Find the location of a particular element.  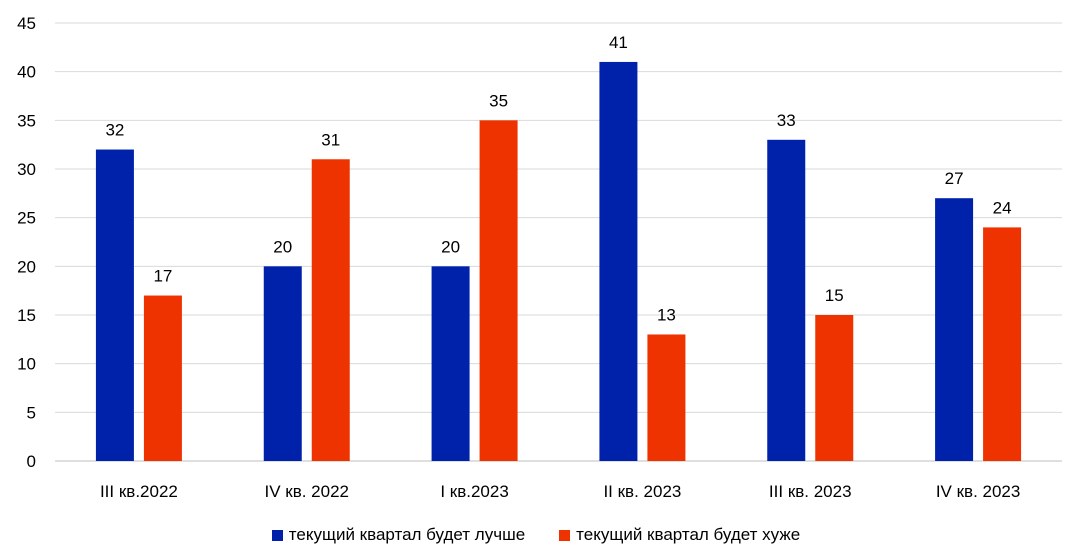

x-tick-label: III кв.2022 is located at coordinates (139, 491).